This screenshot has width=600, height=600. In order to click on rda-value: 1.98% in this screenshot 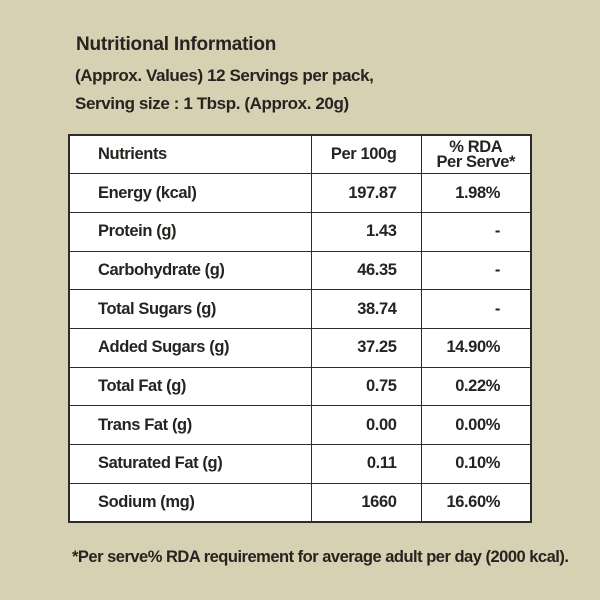, I will do `click(476, 193)`.